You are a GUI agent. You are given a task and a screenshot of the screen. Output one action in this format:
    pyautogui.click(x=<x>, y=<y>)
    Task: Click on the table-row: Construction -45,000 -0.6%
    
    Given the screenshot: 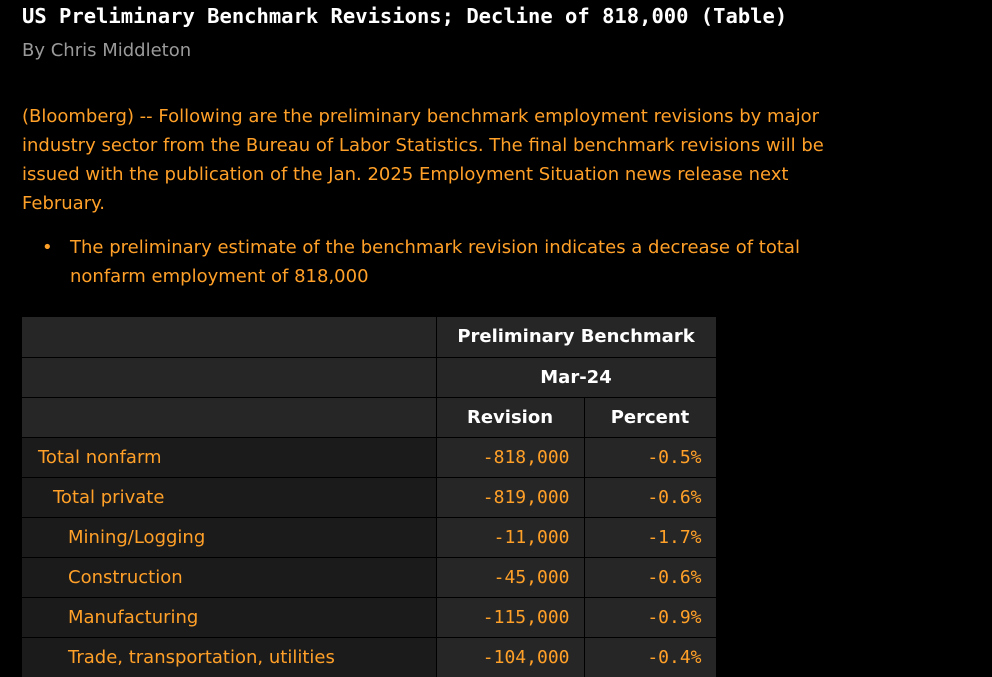 What is the action you would take?
    pyautogui.click(x=369, y=577)
    